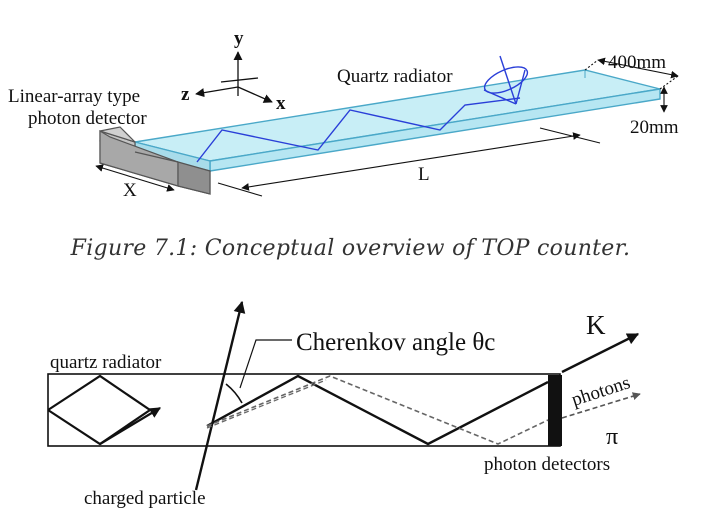 This screenshot has width=701, height=512. I want to click on kaon-photon-path, so click(377, 410).